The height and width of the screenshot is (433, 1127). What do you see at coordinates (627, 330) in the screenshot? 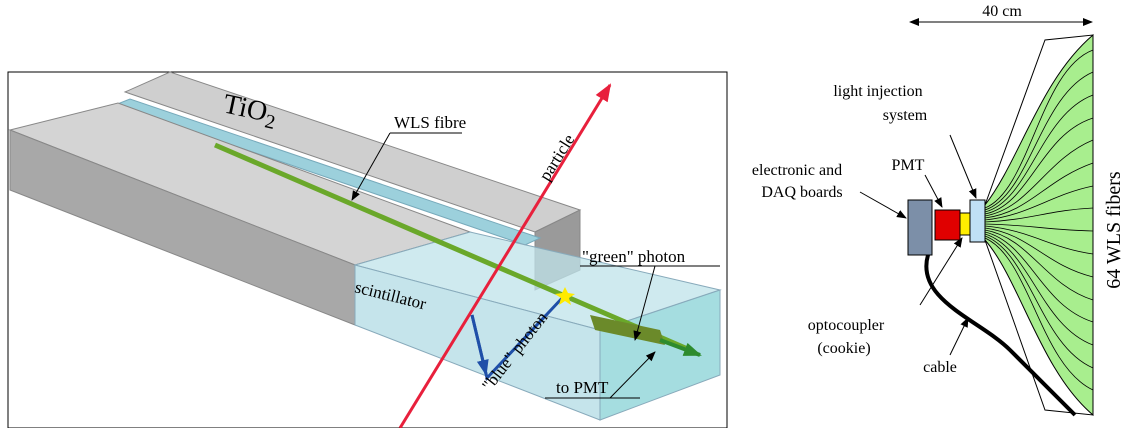
I see `fibre-light` at bounding box center [627, 330].